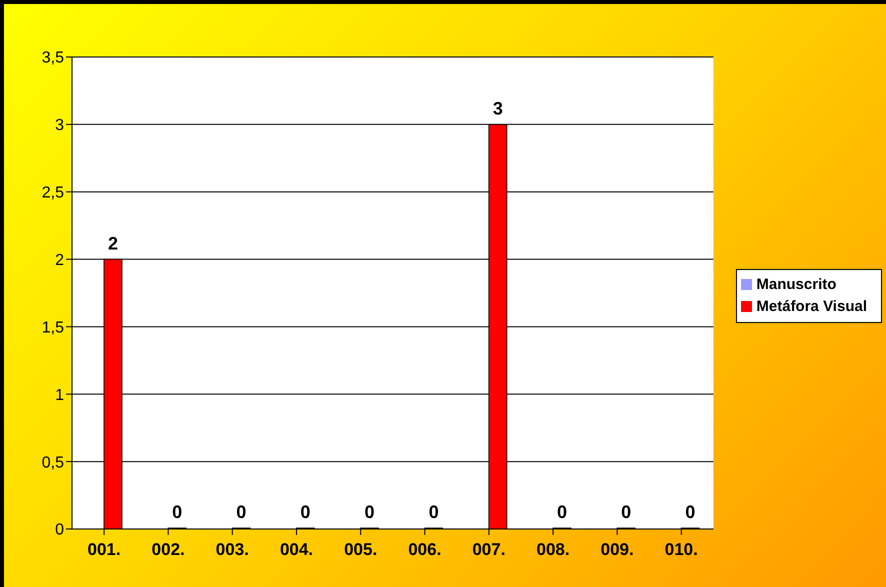 This screenshot has height=587, width=886. I want to click on data-label: 2, so click(113, 243).